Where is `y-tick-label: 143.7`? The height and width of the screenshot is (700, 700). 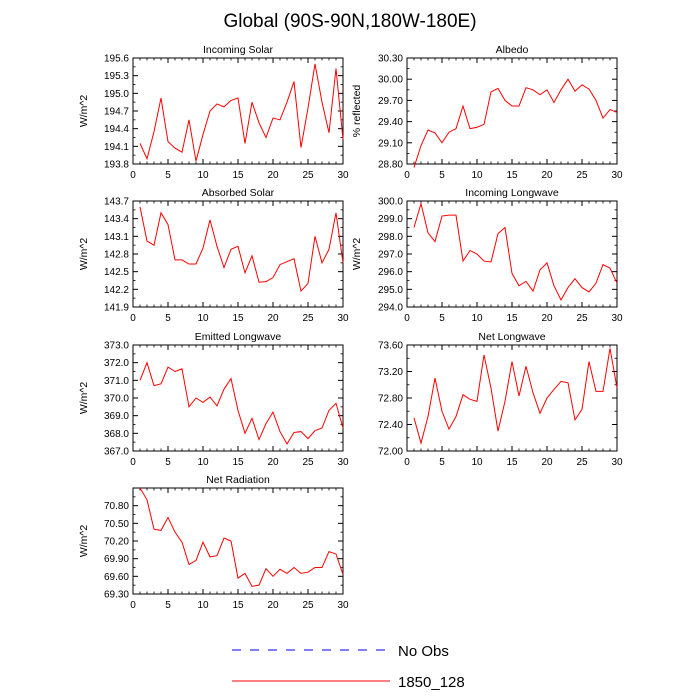 y-tick-label: 143.7 is located at coordinates (116, 202).